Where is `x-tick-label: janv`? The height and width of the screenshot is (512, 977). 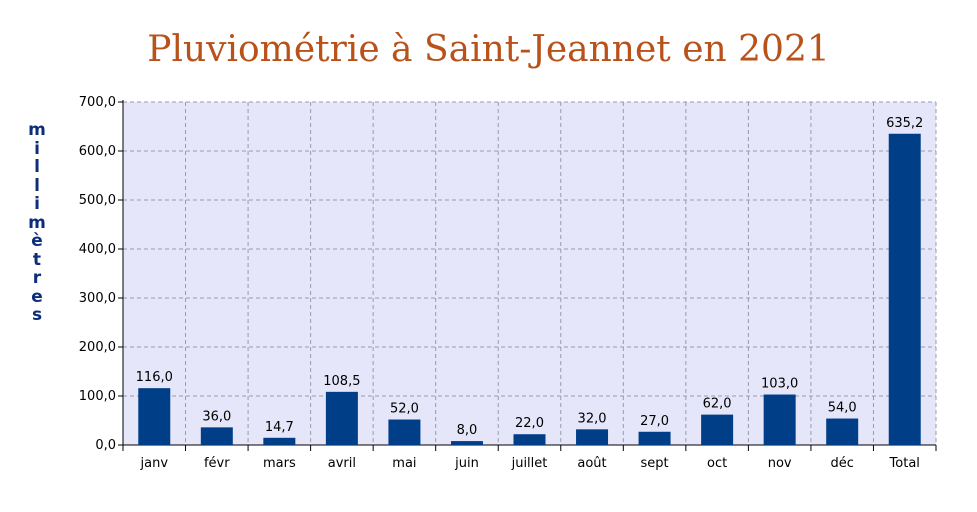 x-tick-label: janv is located at coordinates (154, 463).